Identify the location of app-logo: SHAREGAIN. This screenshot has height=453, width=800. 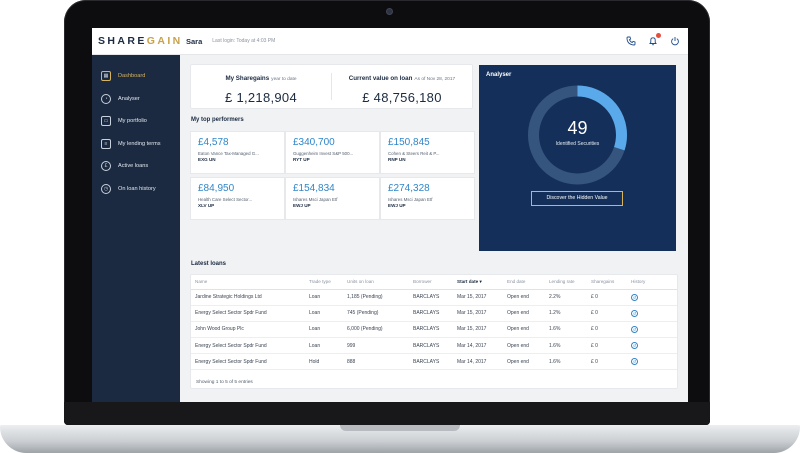
(136, 41).